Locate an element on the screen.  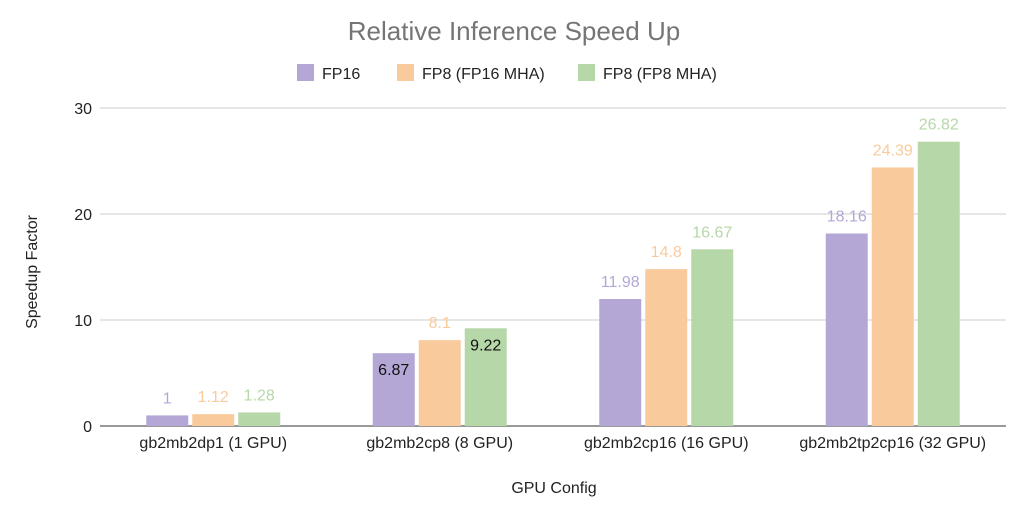
legend-label: FP8 (FP16 MHA) is located at coordinates (483, 74).